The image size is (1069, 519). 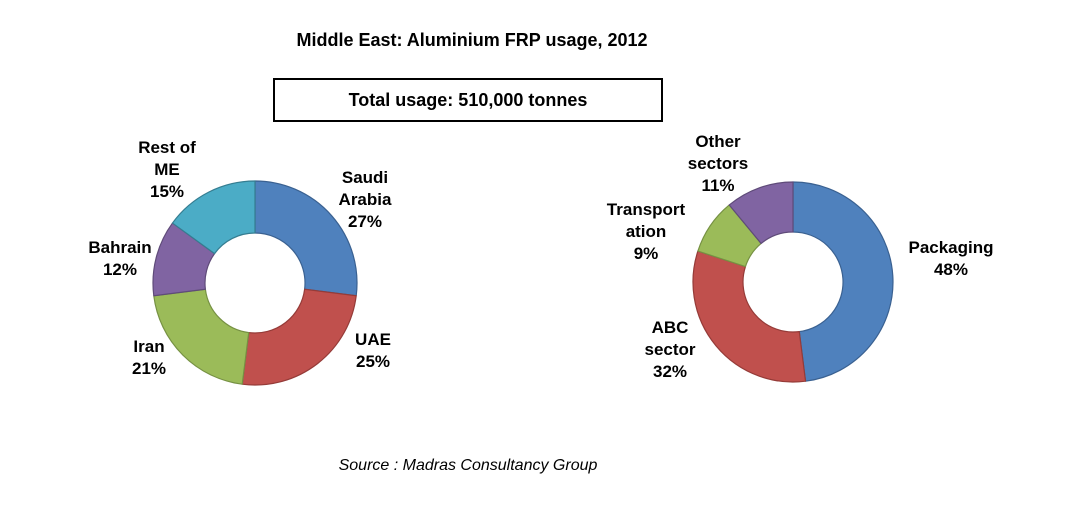 I want to click on label-line: sector, so click(x=670, y=349).